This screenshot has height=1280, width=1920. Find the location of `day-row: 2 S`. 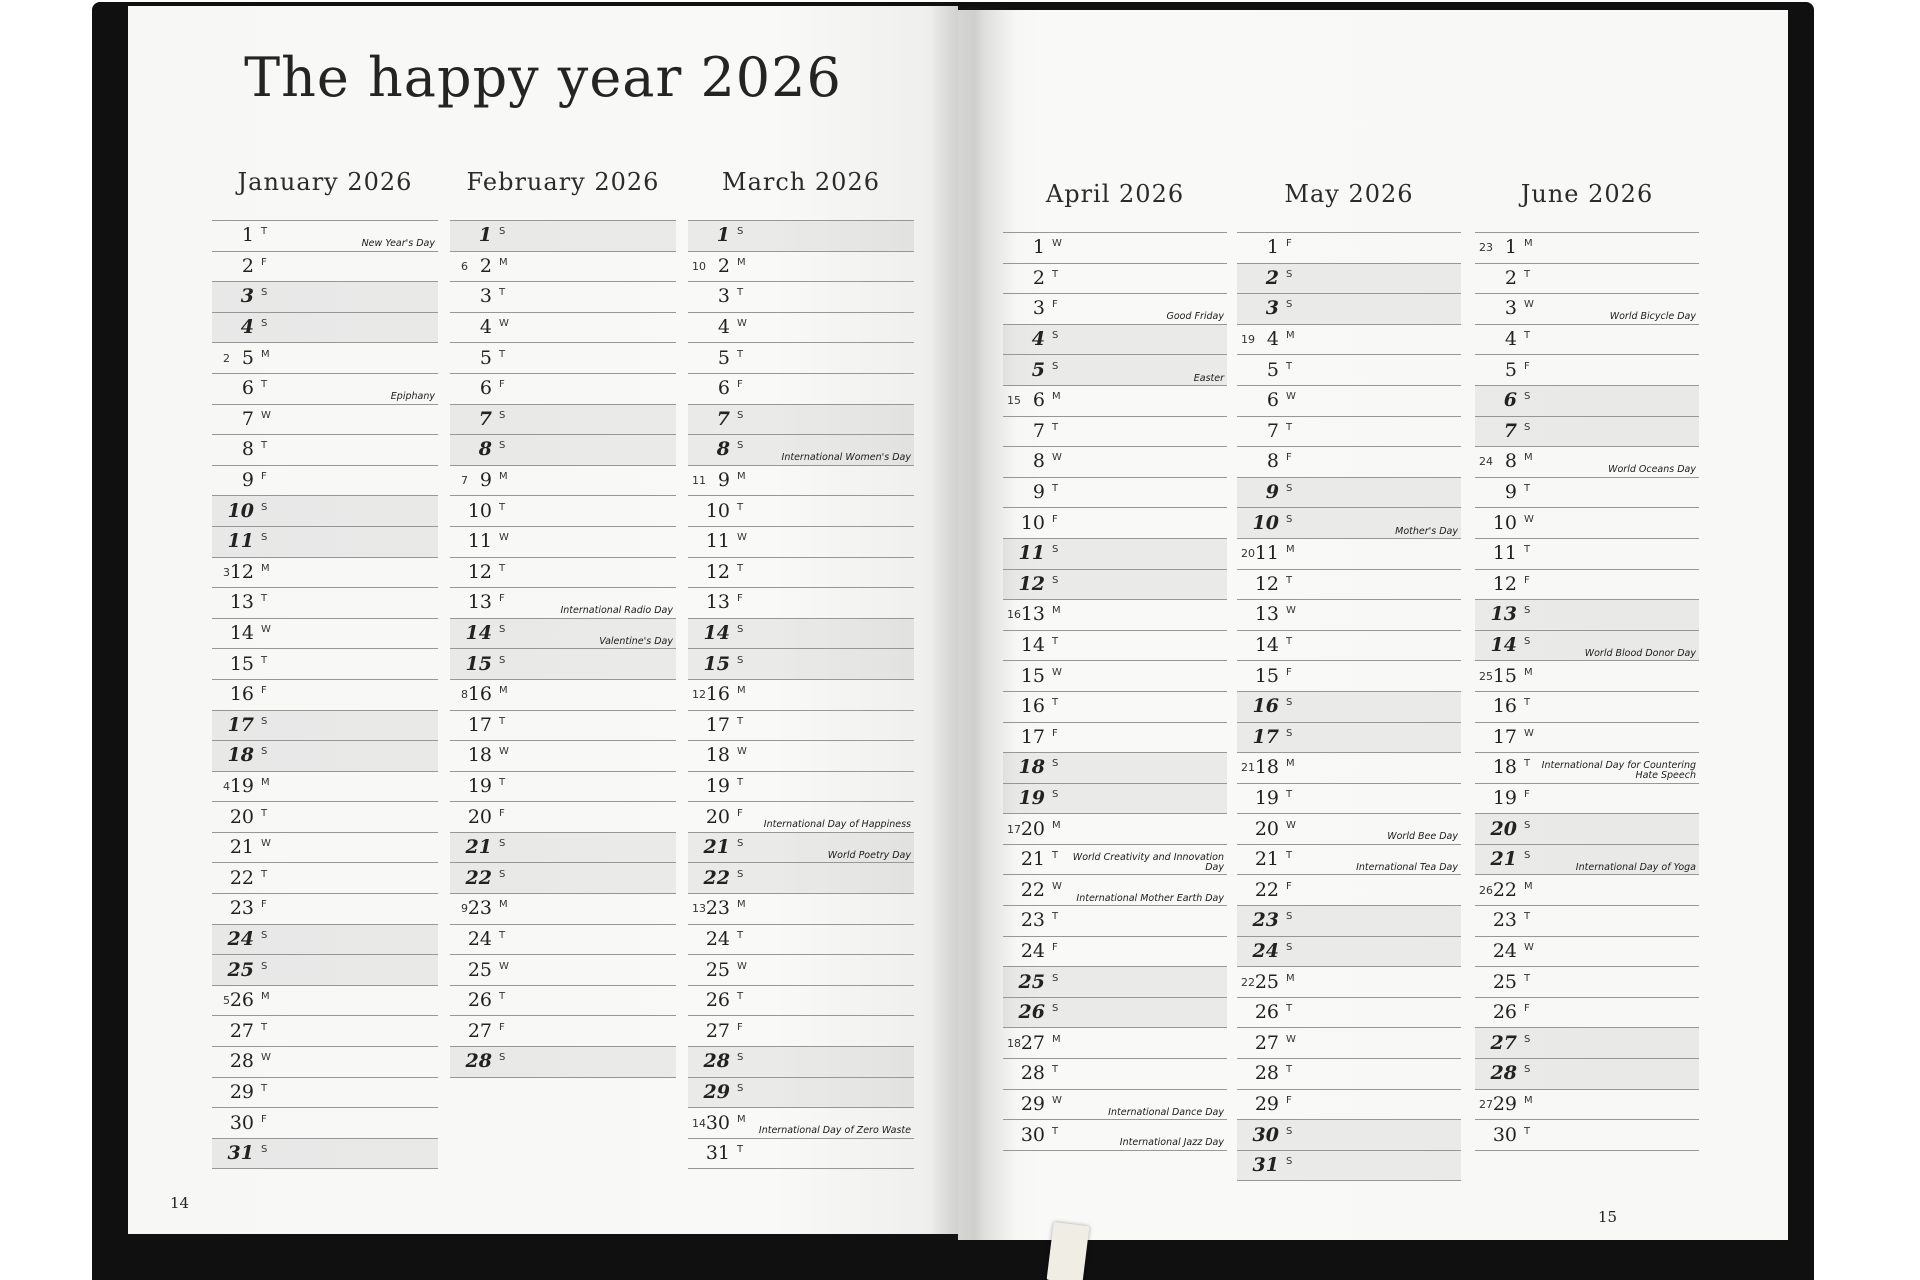

day-row: 2 S is located at coordinates (1349, 279).